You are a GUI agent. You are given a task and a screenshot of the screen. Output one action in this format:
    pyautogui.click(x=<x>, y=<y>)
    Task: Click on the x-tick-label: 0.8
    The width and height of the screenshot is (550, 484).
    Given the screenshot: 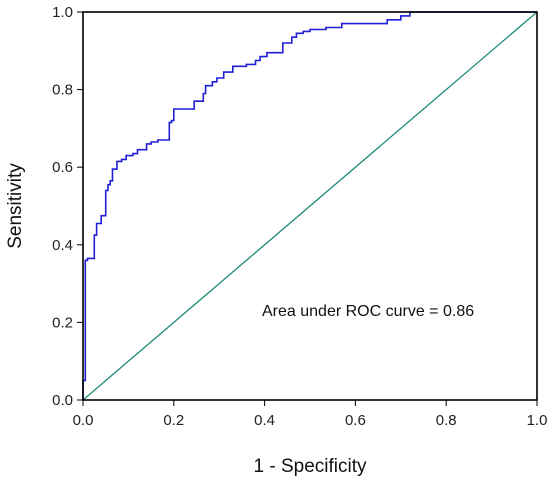 What is the action you would take?
    pyautogui.click(x=446, y=420)
    